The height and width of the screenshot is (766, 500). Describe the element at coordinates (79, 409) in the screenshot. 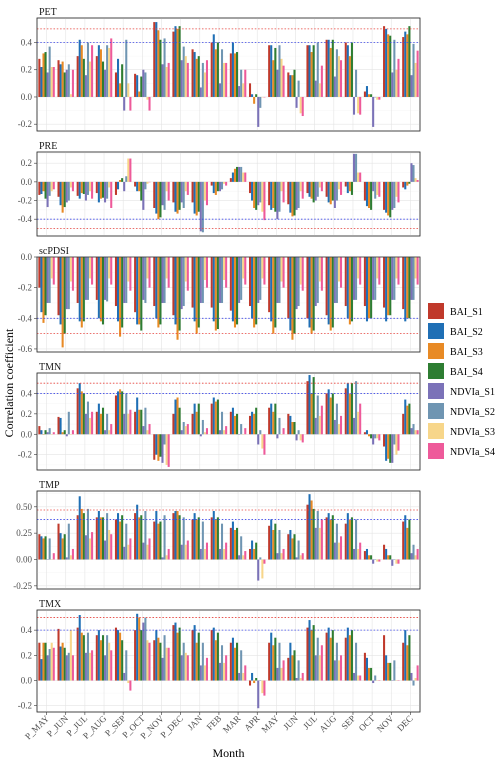

I see `bar-BAI_S2-P_JUL` at that location.